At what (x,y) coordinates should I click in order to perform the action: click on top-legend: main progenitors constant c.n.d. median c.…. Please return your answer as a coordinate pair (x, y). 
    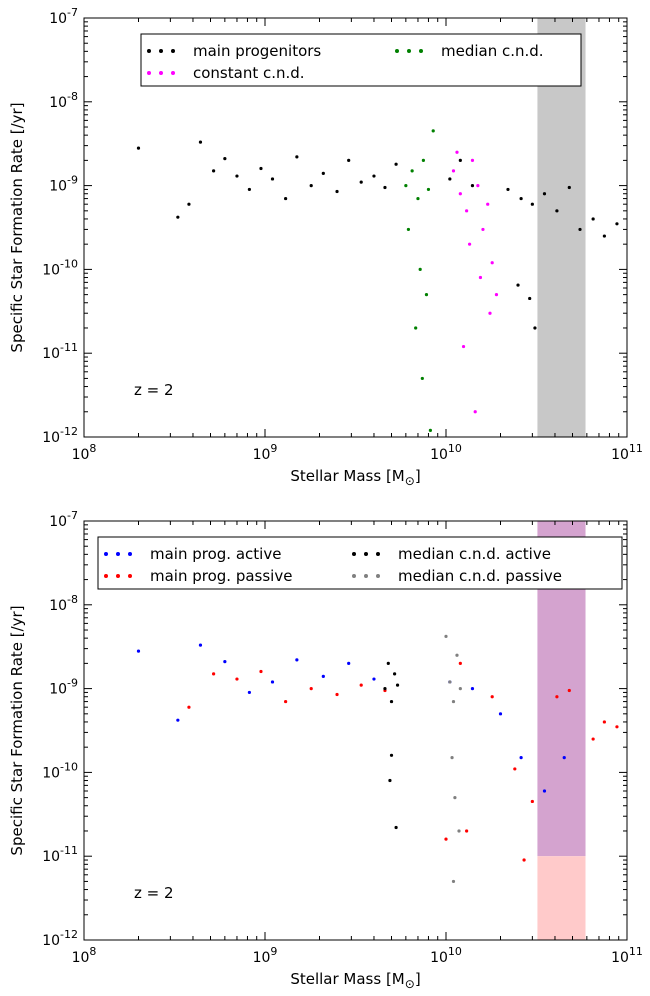
    Looking at the image, I should click on (361, 60).